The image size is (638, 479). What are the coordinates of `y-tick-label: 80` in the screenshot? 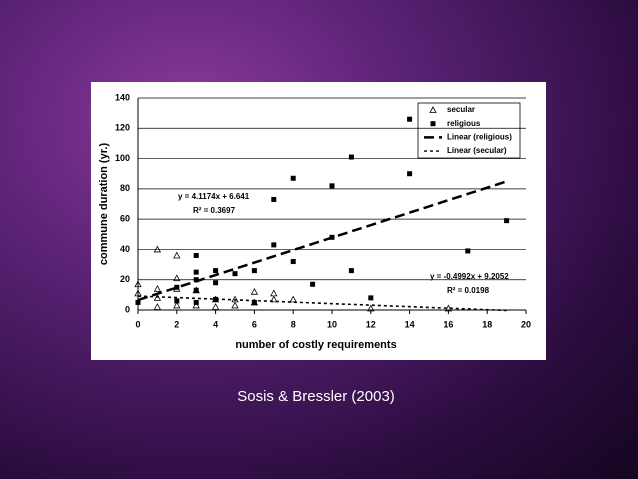 It's located at (125, 188).